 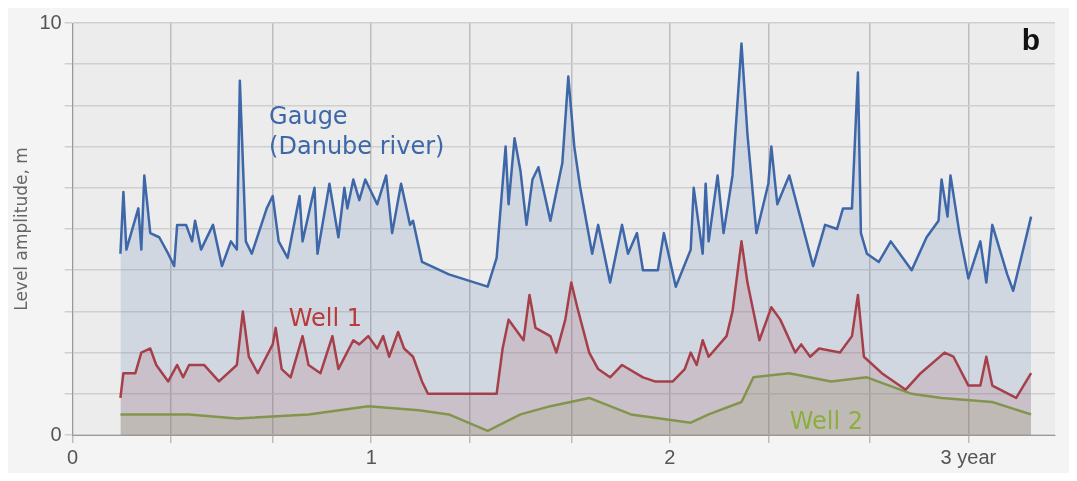 I want to click on x-tick-label: 2, so click(x=670, y=456).